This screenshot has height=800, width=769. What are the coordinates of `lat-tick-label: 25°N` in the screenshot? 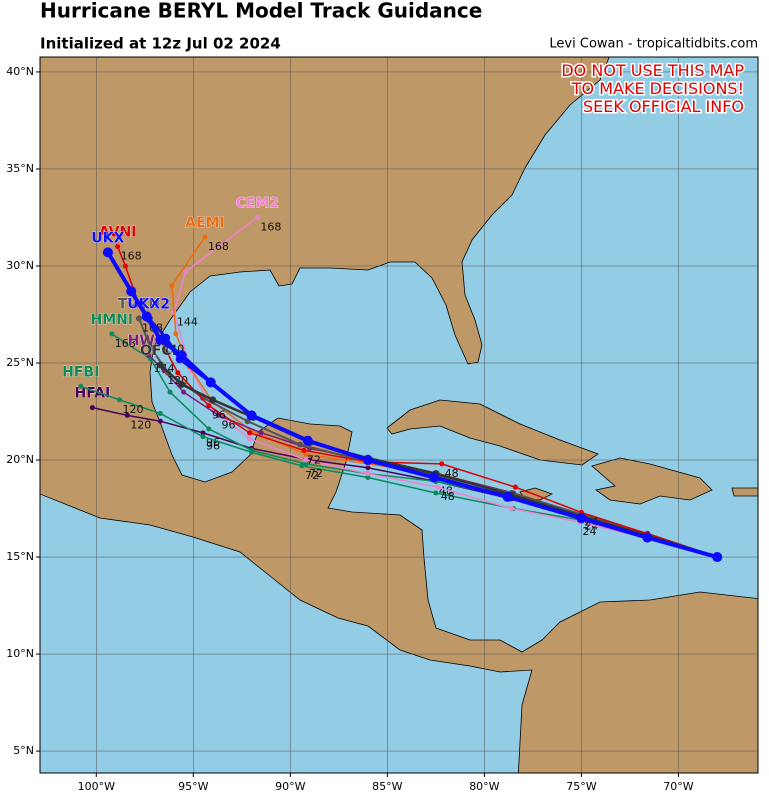 It's located at (20, 362).